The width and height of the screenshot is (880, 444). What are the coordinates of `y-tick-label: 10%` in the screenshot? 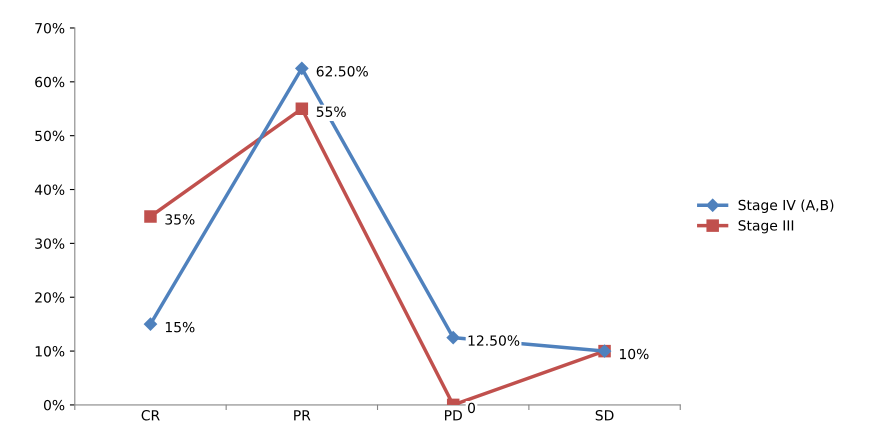 It's located at (50, 351).